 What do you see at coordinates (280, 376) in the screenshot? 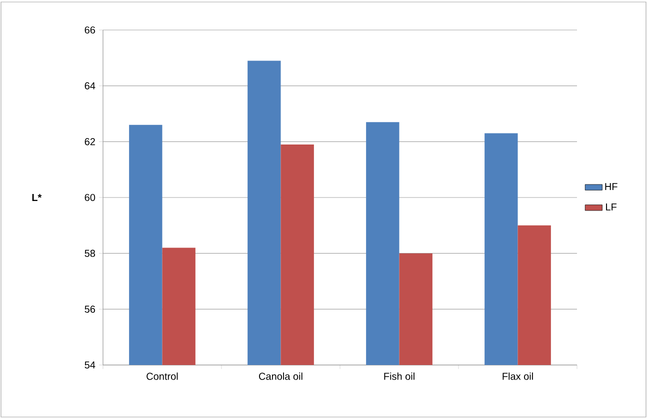
I see `x-tick-label: Canola oil` at bounding box center [280, 376].